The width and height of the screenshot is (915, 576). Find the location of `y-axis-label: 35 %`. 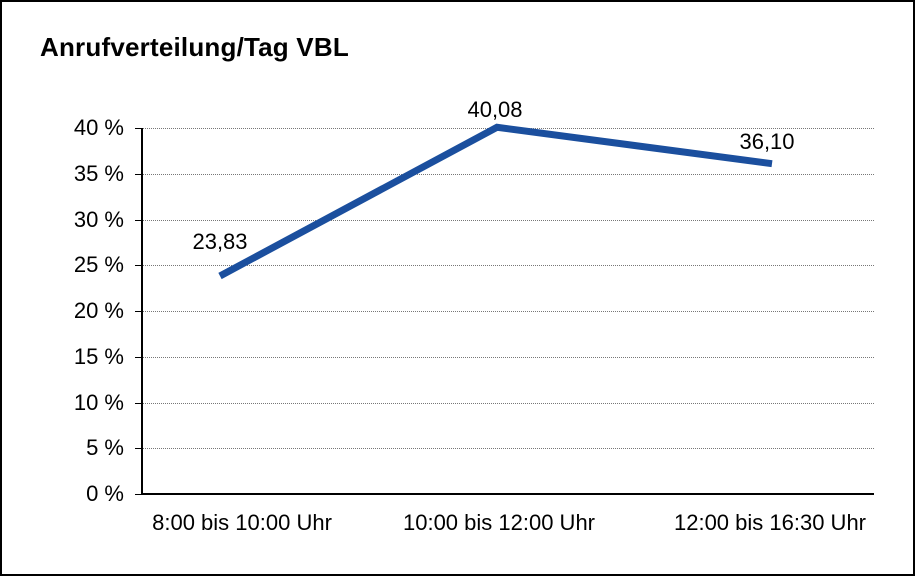

y-axis-label: 35 % is located at coordinates (98, 173).